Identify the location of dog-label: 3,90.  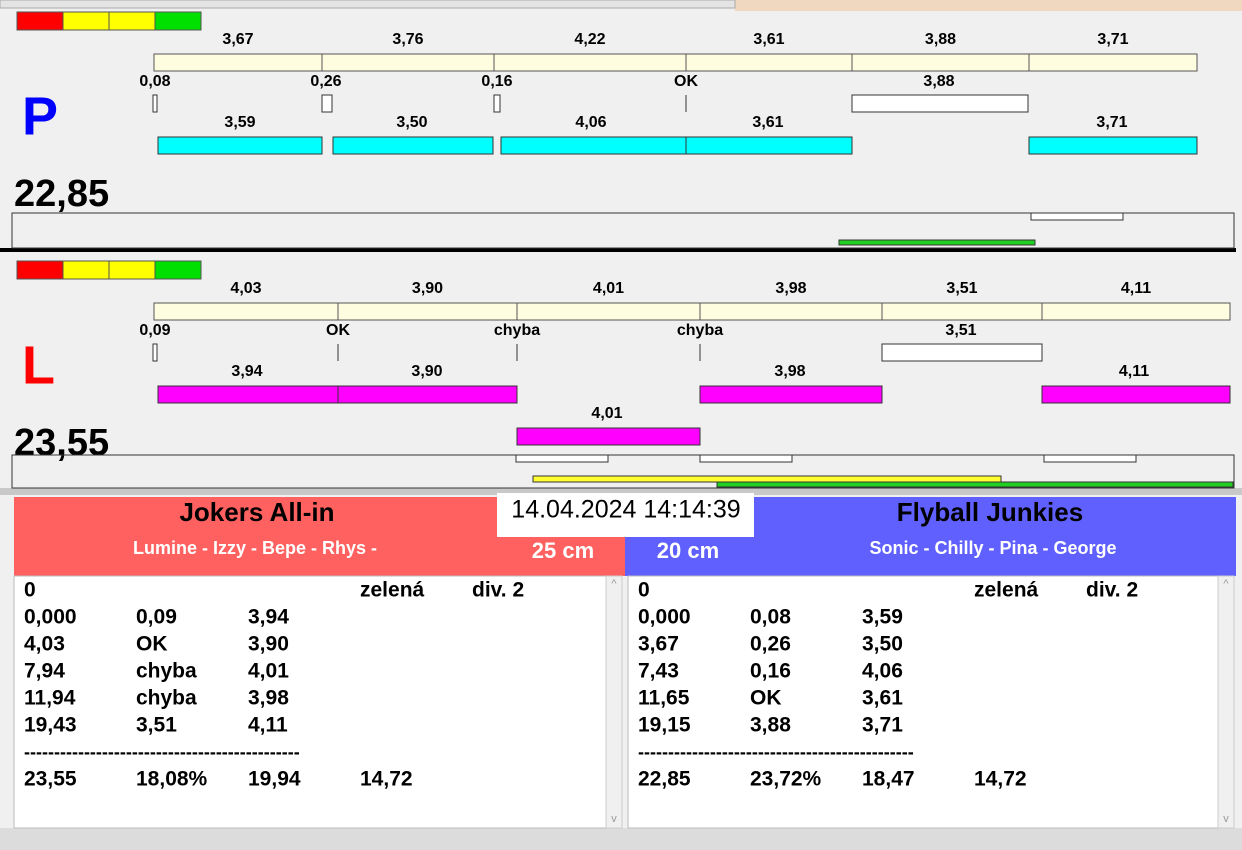
(426, 371).